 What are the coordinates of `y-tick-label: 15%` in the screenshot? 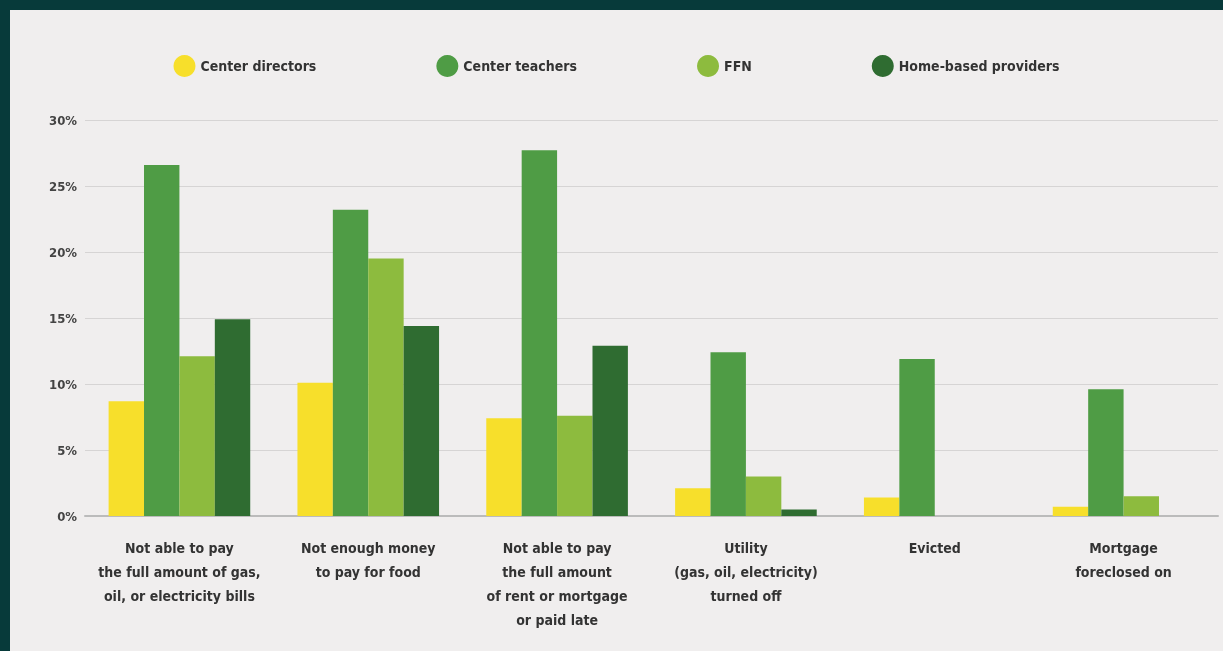 It's located at (63, 318).